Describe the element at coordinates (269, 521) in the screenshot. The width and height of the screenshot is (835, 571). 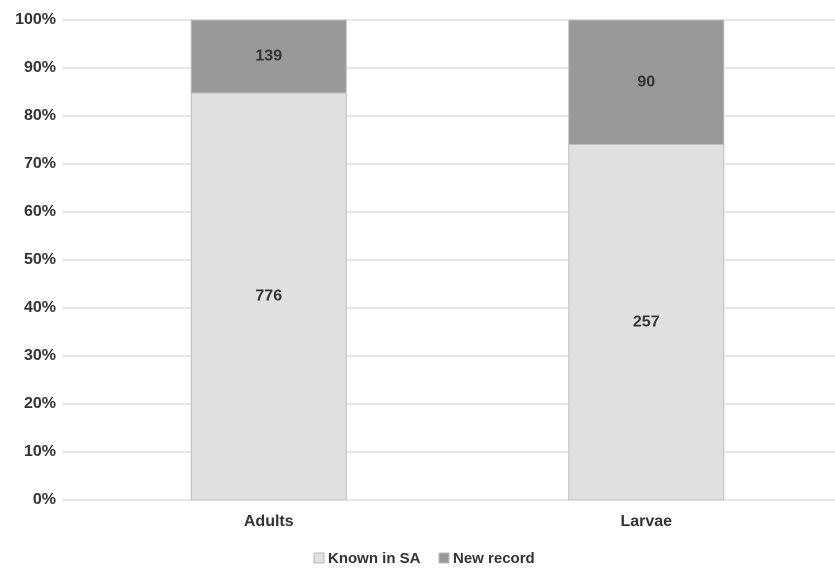
I see `x-tick-label: Adults` at that location.